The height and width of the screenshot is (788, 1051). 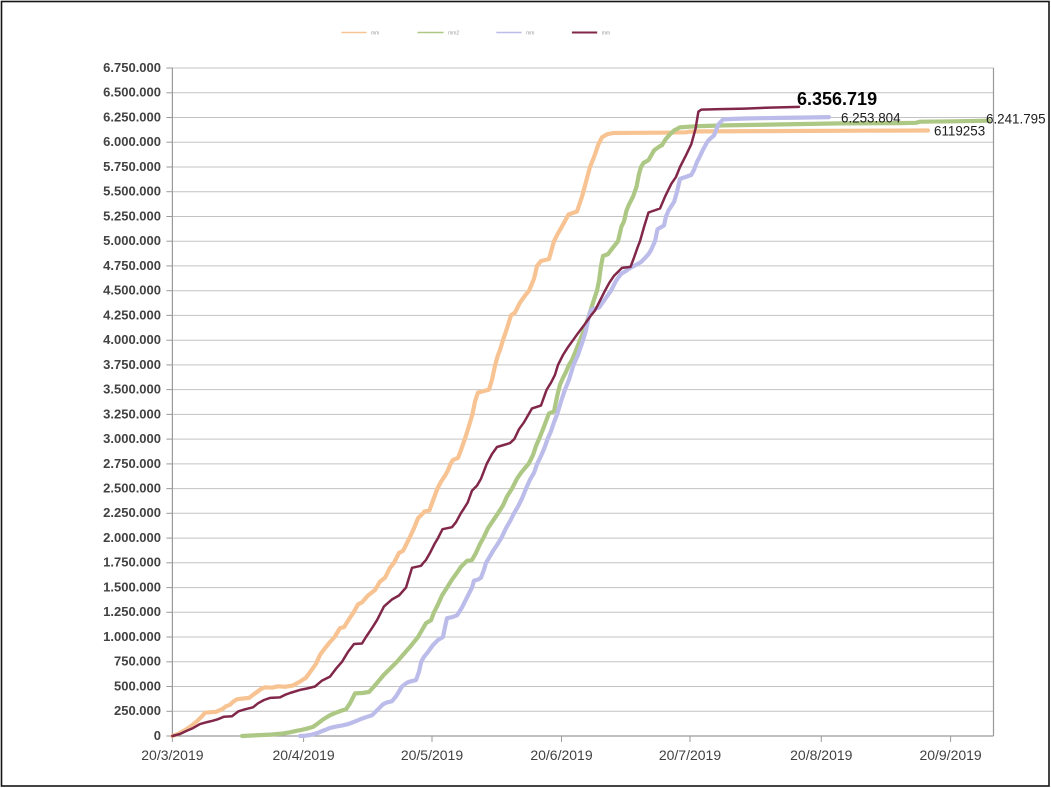 I want to click on svg-text: 2.000.000, so click(x=132, y=537).